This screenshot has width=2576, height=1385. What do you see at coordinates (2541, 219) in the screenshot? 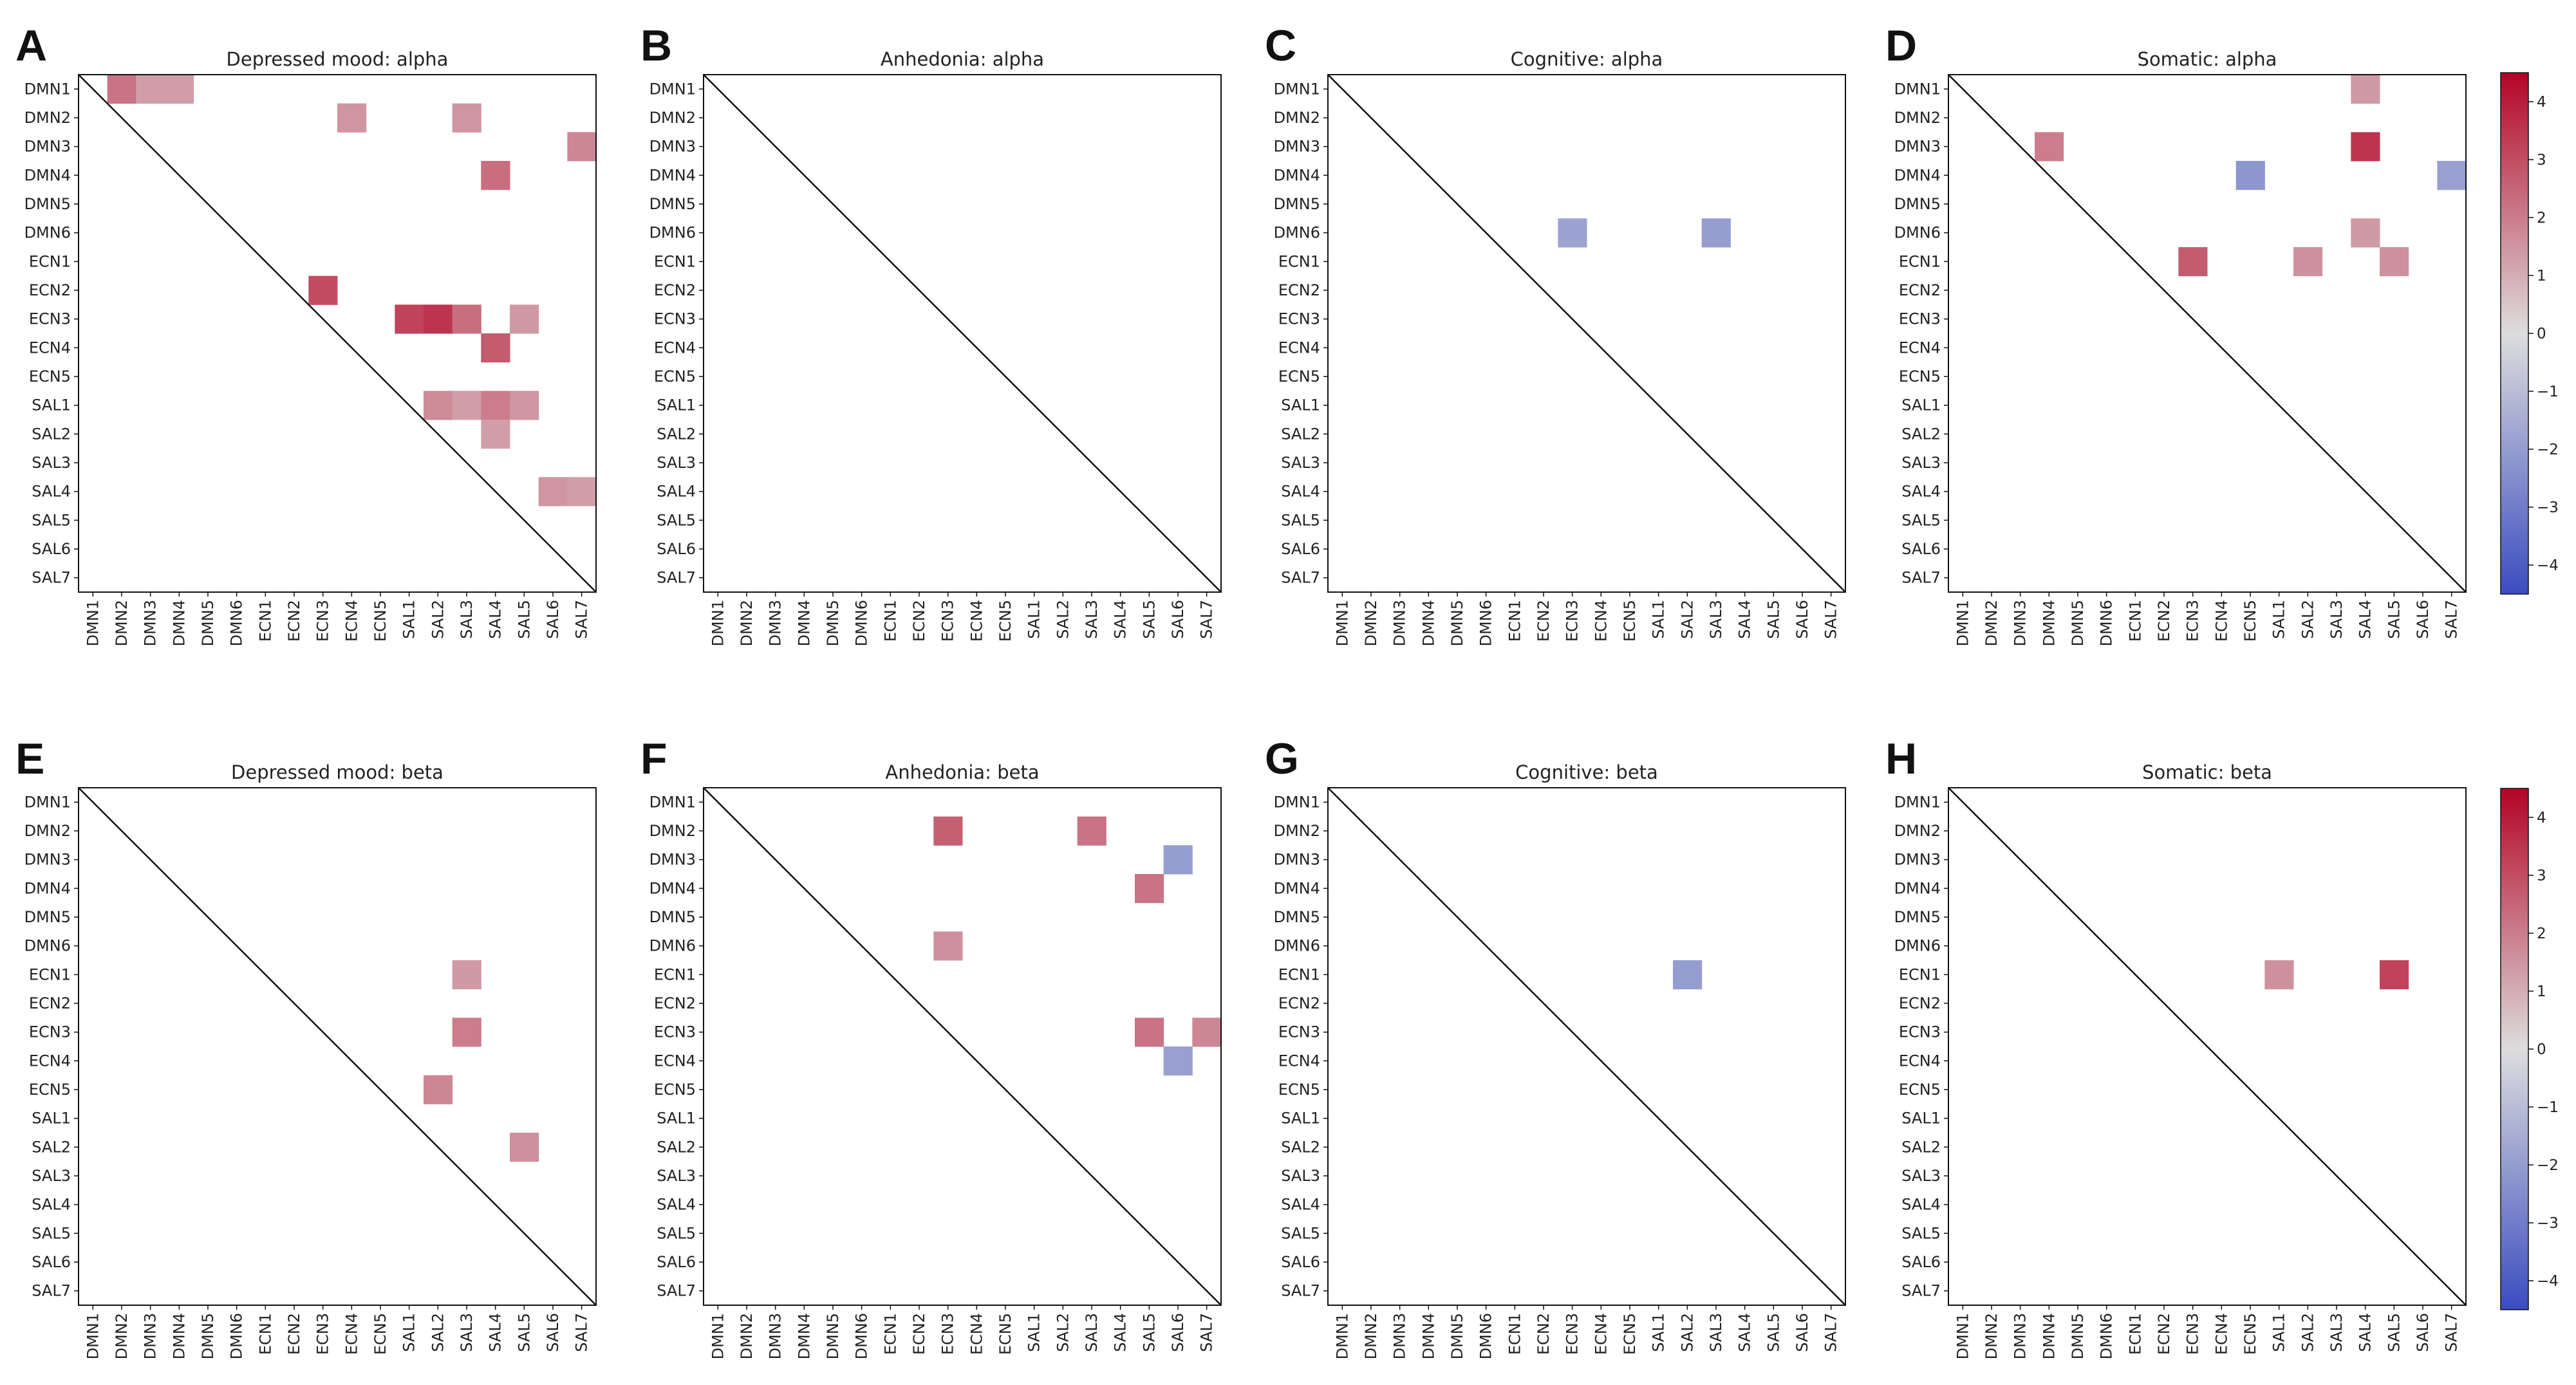
I see `colorbar-tick-label: 2` at bounding box center [2541, 219].